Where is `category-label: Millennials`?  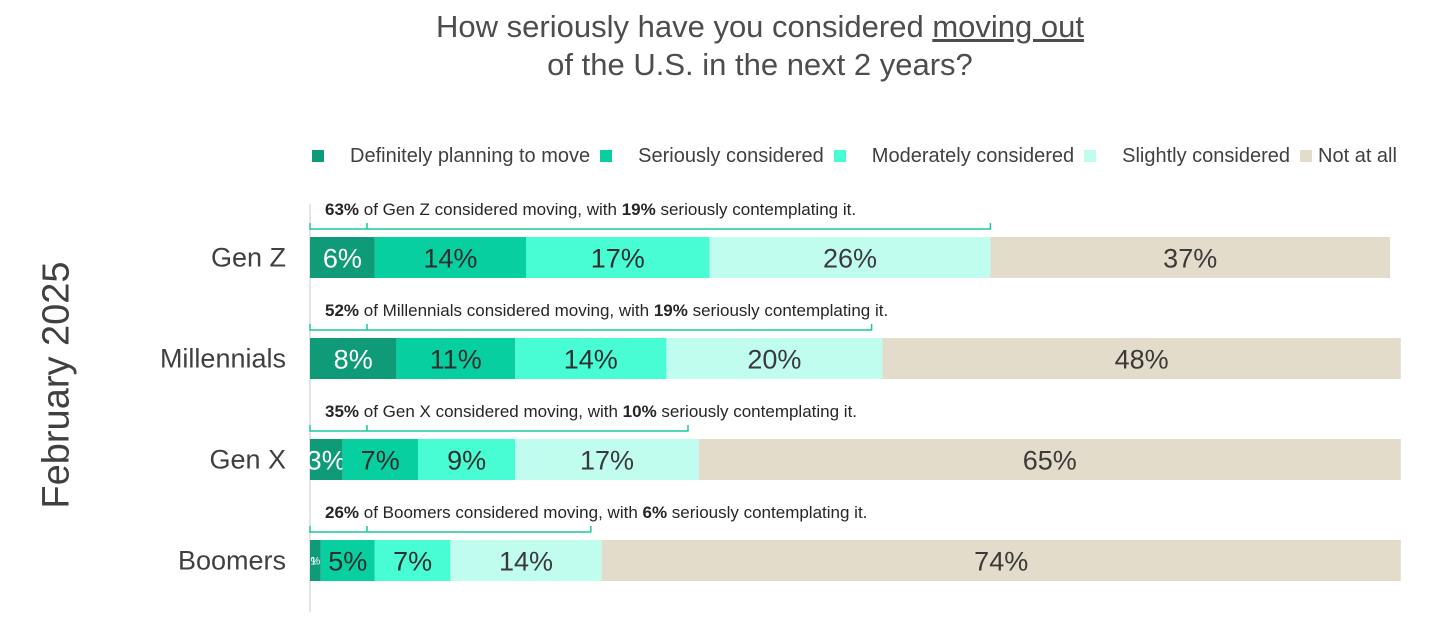 category-label: Millennials is located at coordinates (223, 359).